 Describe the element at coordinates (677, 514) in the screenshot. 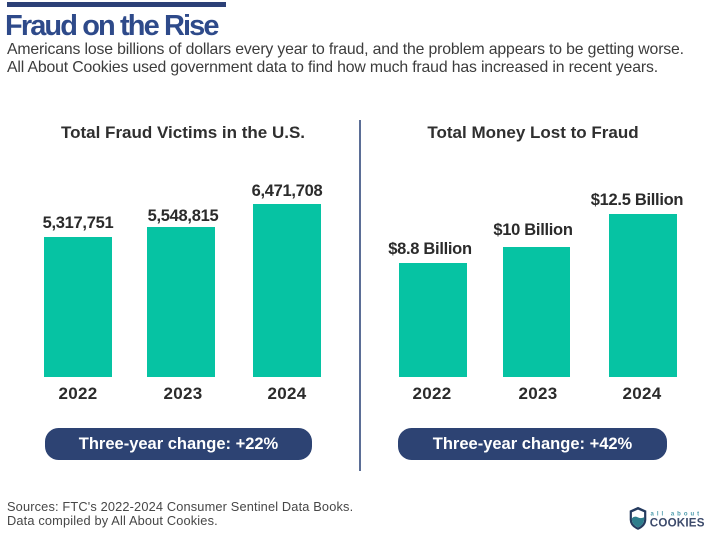

I see `svg-text: all about` at that location.